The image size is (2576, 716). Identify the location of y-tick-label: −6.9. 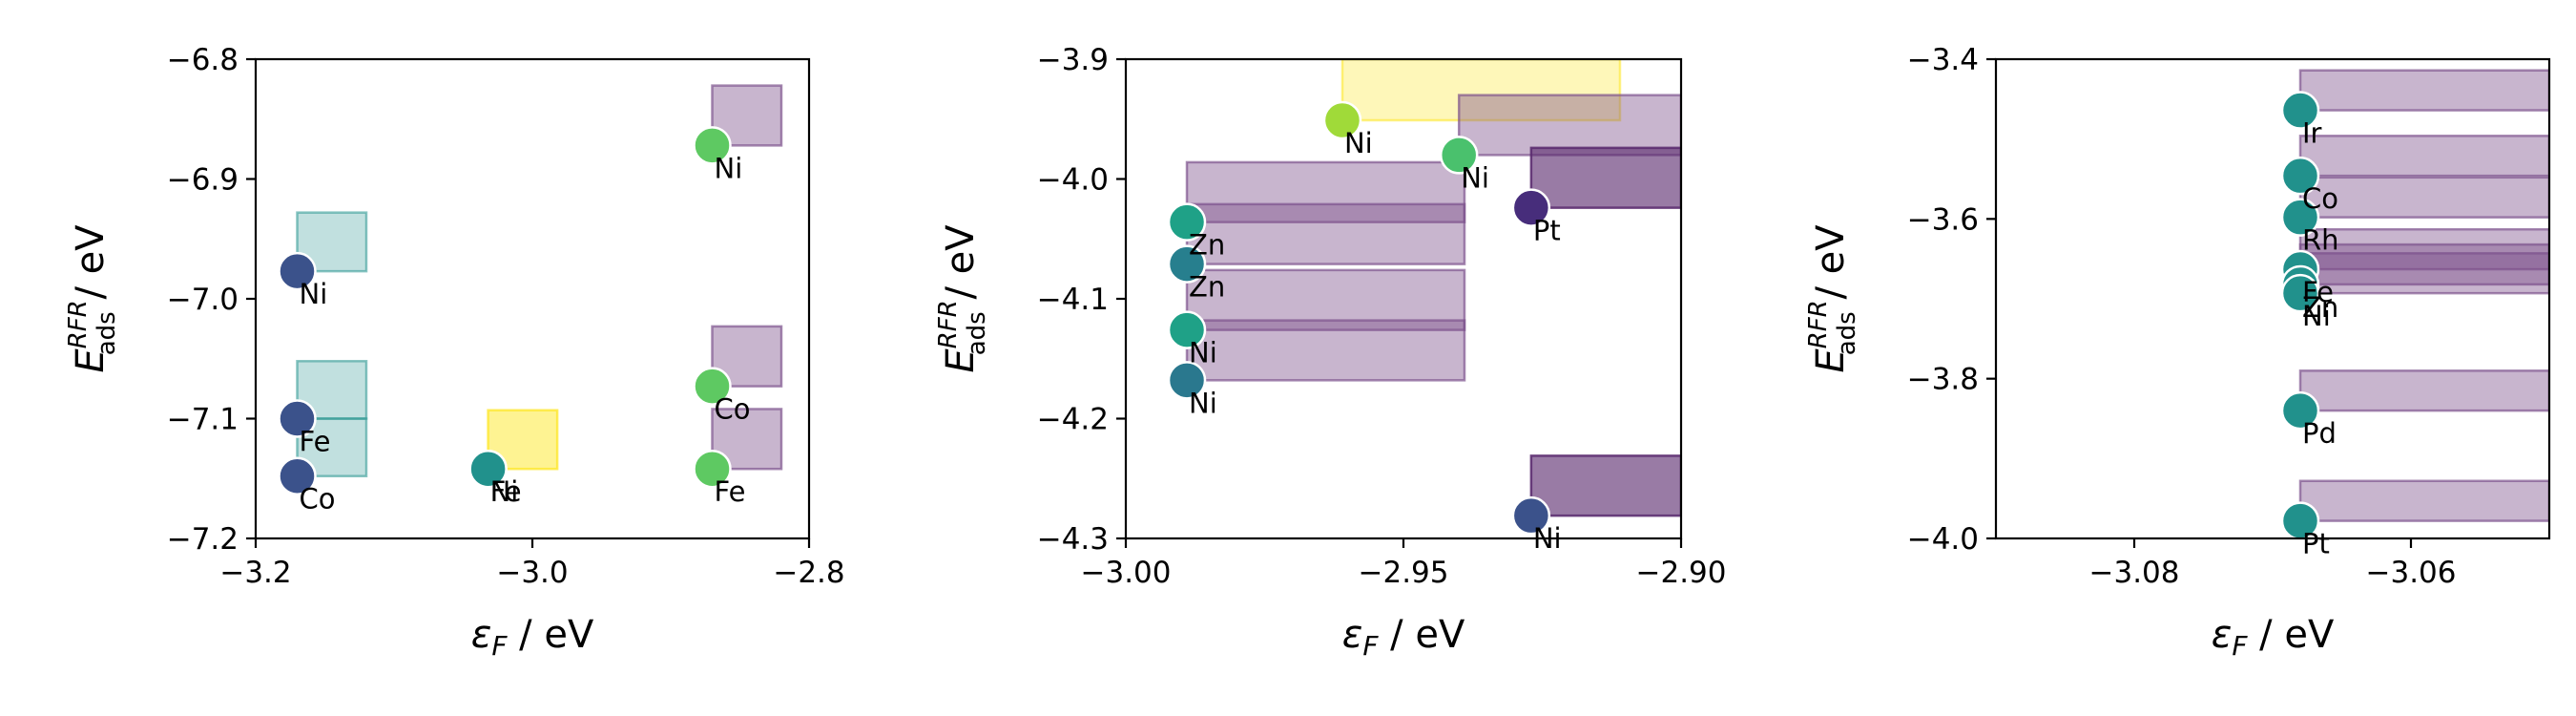
(203, 180).